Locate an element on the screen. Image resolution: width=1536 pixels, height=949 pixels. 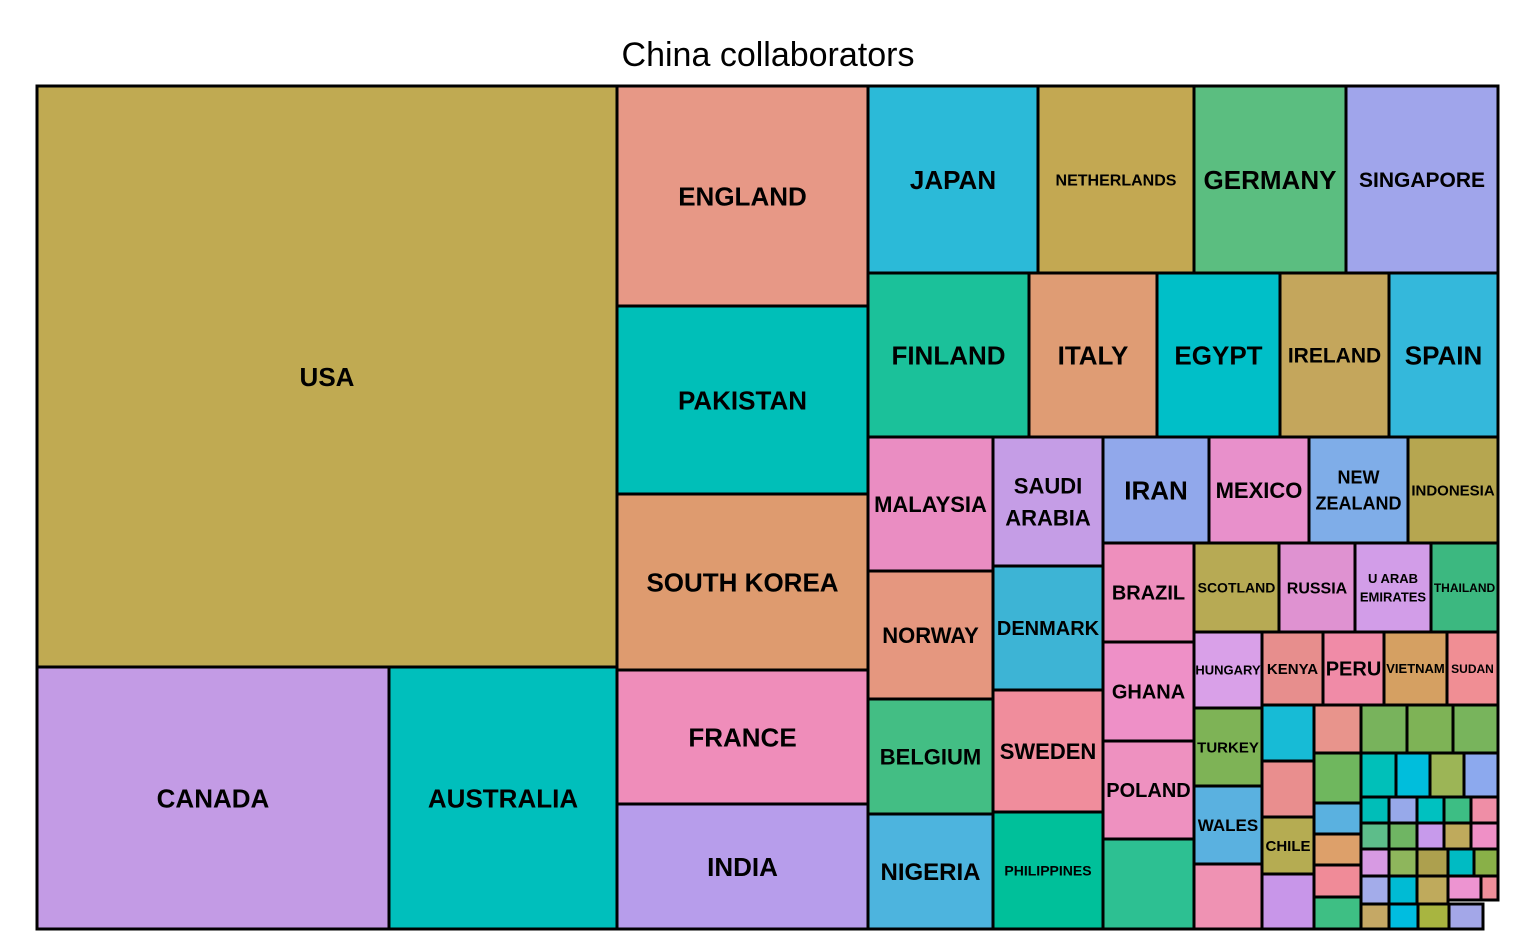
treemap-cell-indonesia: INDONESIA is located at coordinates (1453, 490).